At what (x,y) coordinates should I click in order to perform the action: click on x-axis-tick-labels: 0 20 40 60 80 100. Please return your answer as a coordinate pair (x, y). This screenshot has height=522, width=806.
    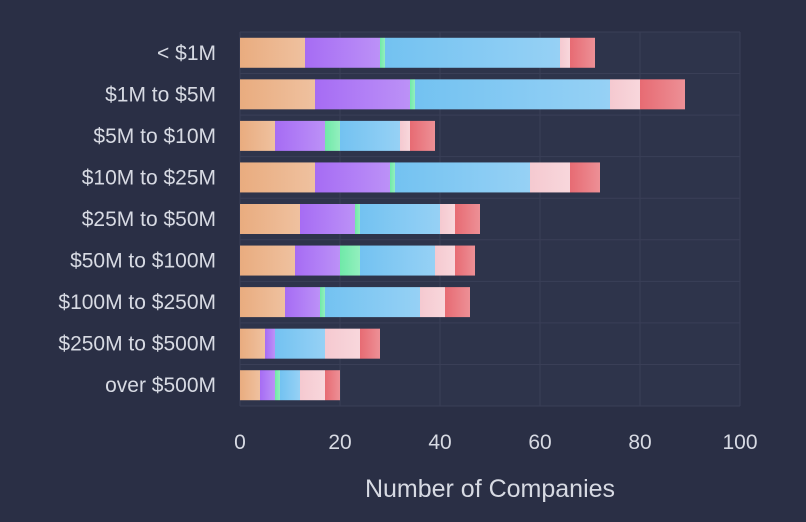
    Looking at the image, I should click on (495, 442).